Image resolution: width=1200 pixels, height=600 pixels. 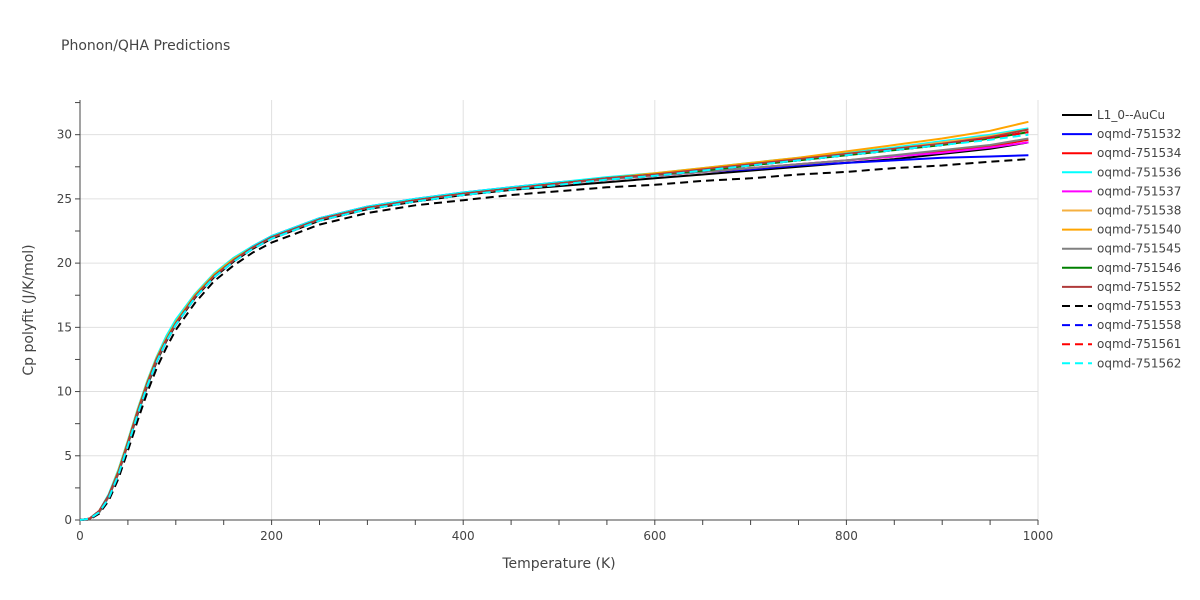 What do you see at coordinates (1139, 172) in the screenshot?
I see `legend-label: oqmd-751536` at bounding box center [1139, 172].